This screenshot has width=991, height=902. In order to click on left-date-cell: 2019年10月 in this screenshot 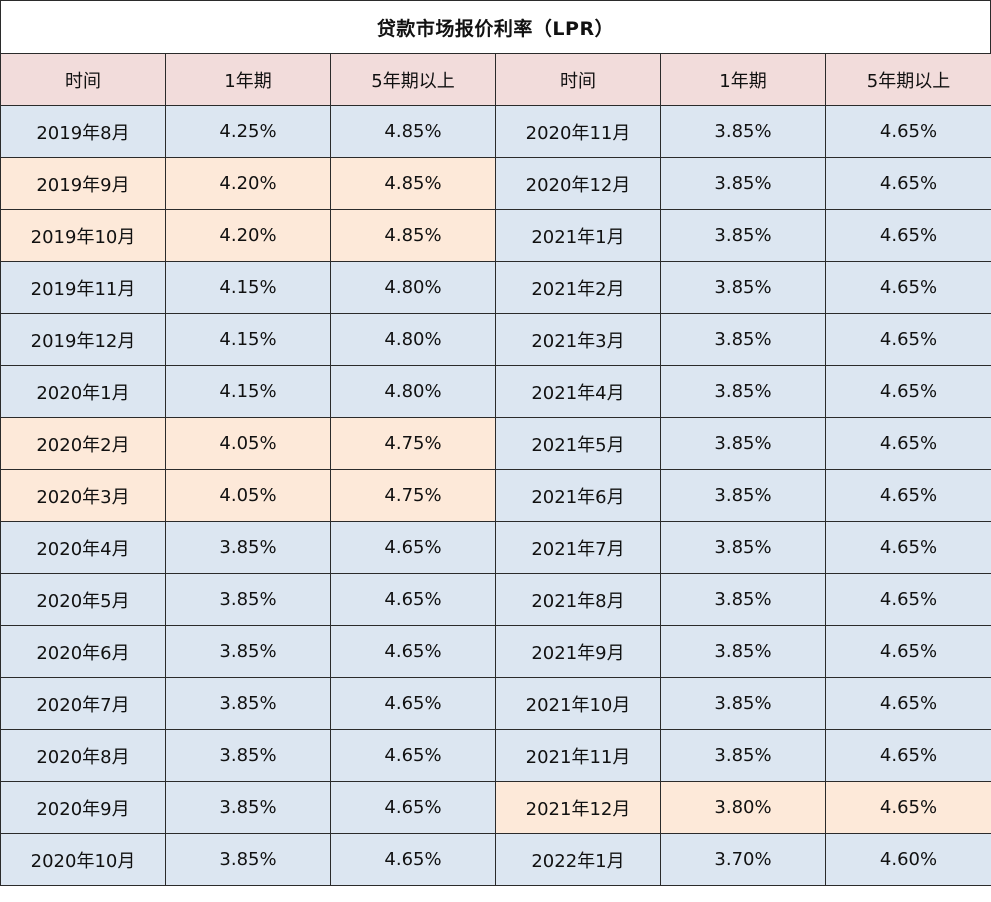, I will do `click(83, 235)`.